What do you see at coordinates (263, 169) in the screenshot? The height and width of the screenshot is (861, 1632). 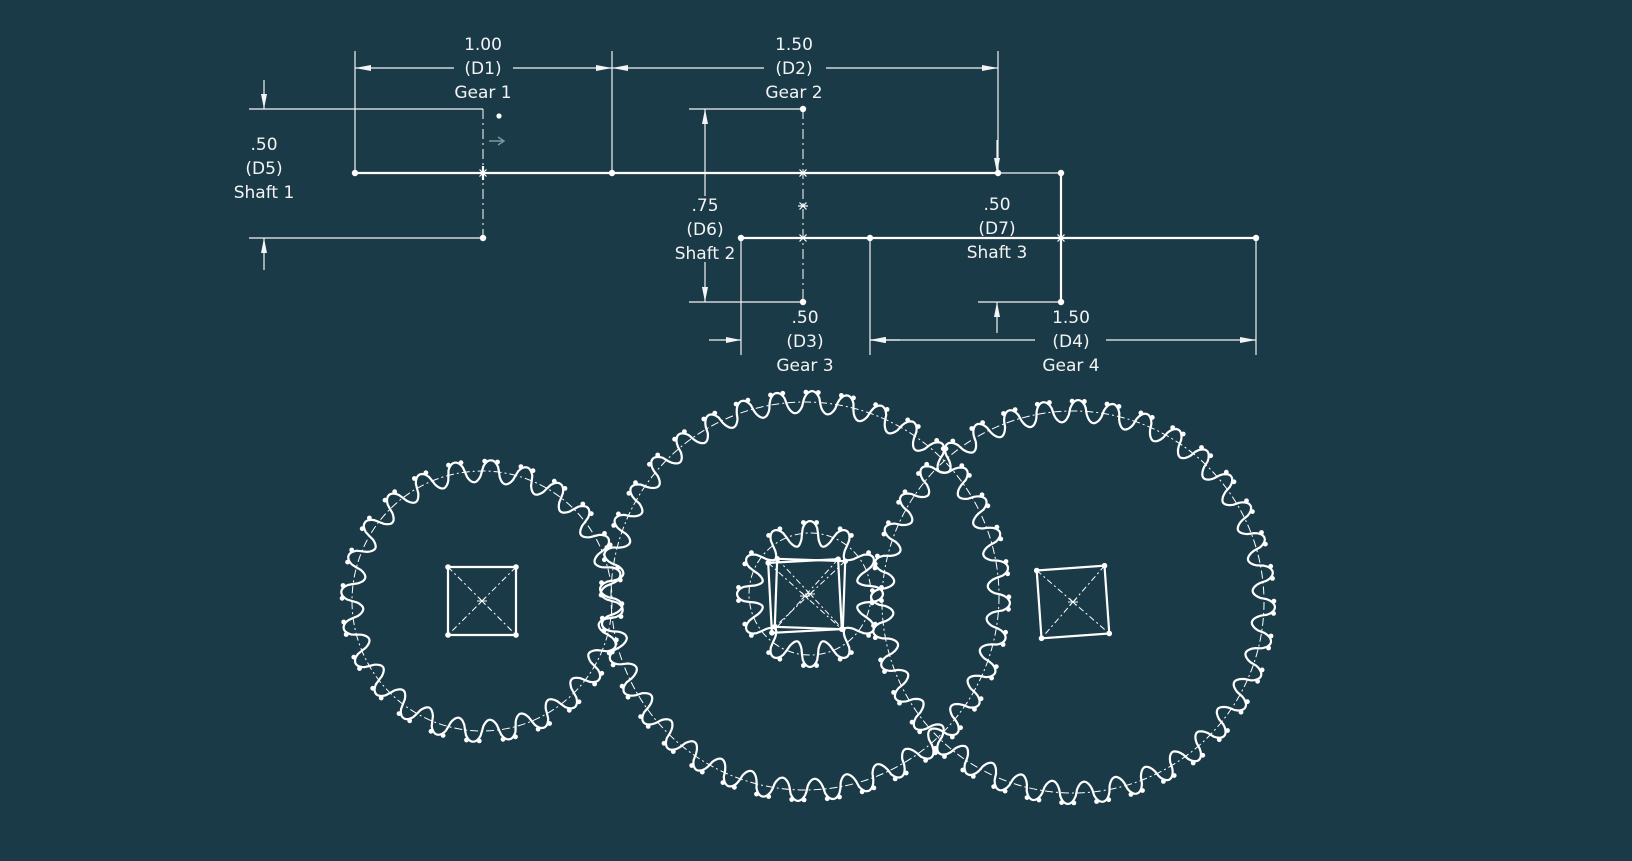 I see `d5-code: (D5)` at bounding box center [263, 169].